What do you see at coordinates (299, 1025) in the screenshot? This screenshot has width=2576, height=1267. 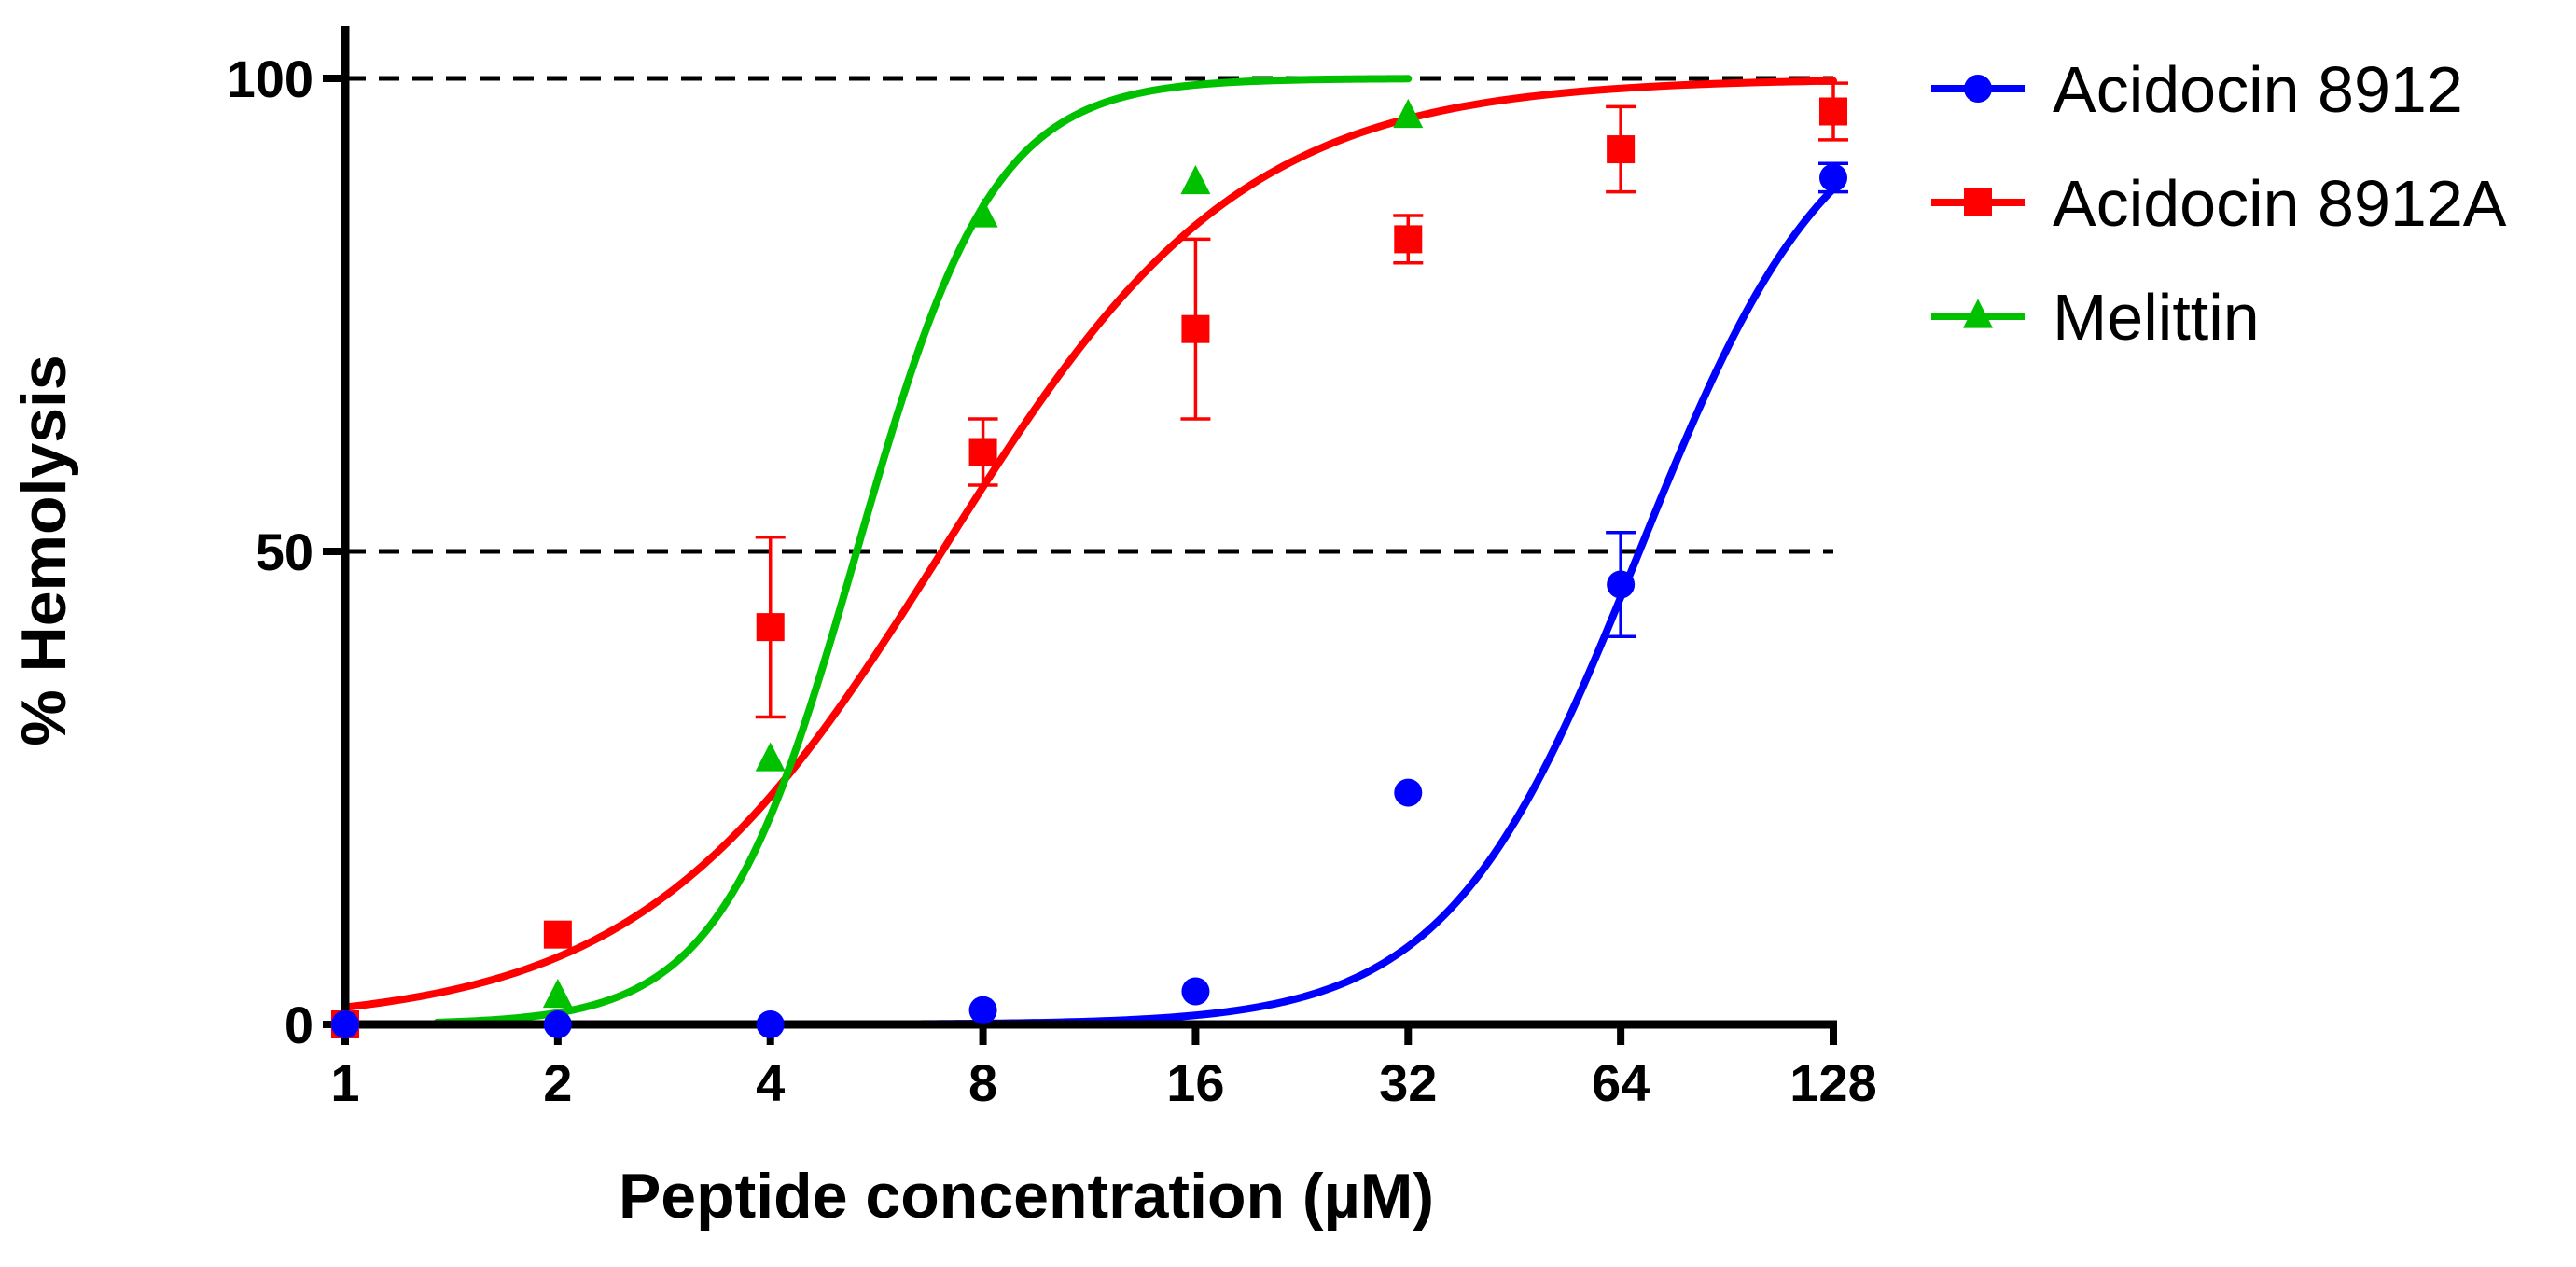 I see `y-tick-label-0: 0` at bounding box center [299, 1025].